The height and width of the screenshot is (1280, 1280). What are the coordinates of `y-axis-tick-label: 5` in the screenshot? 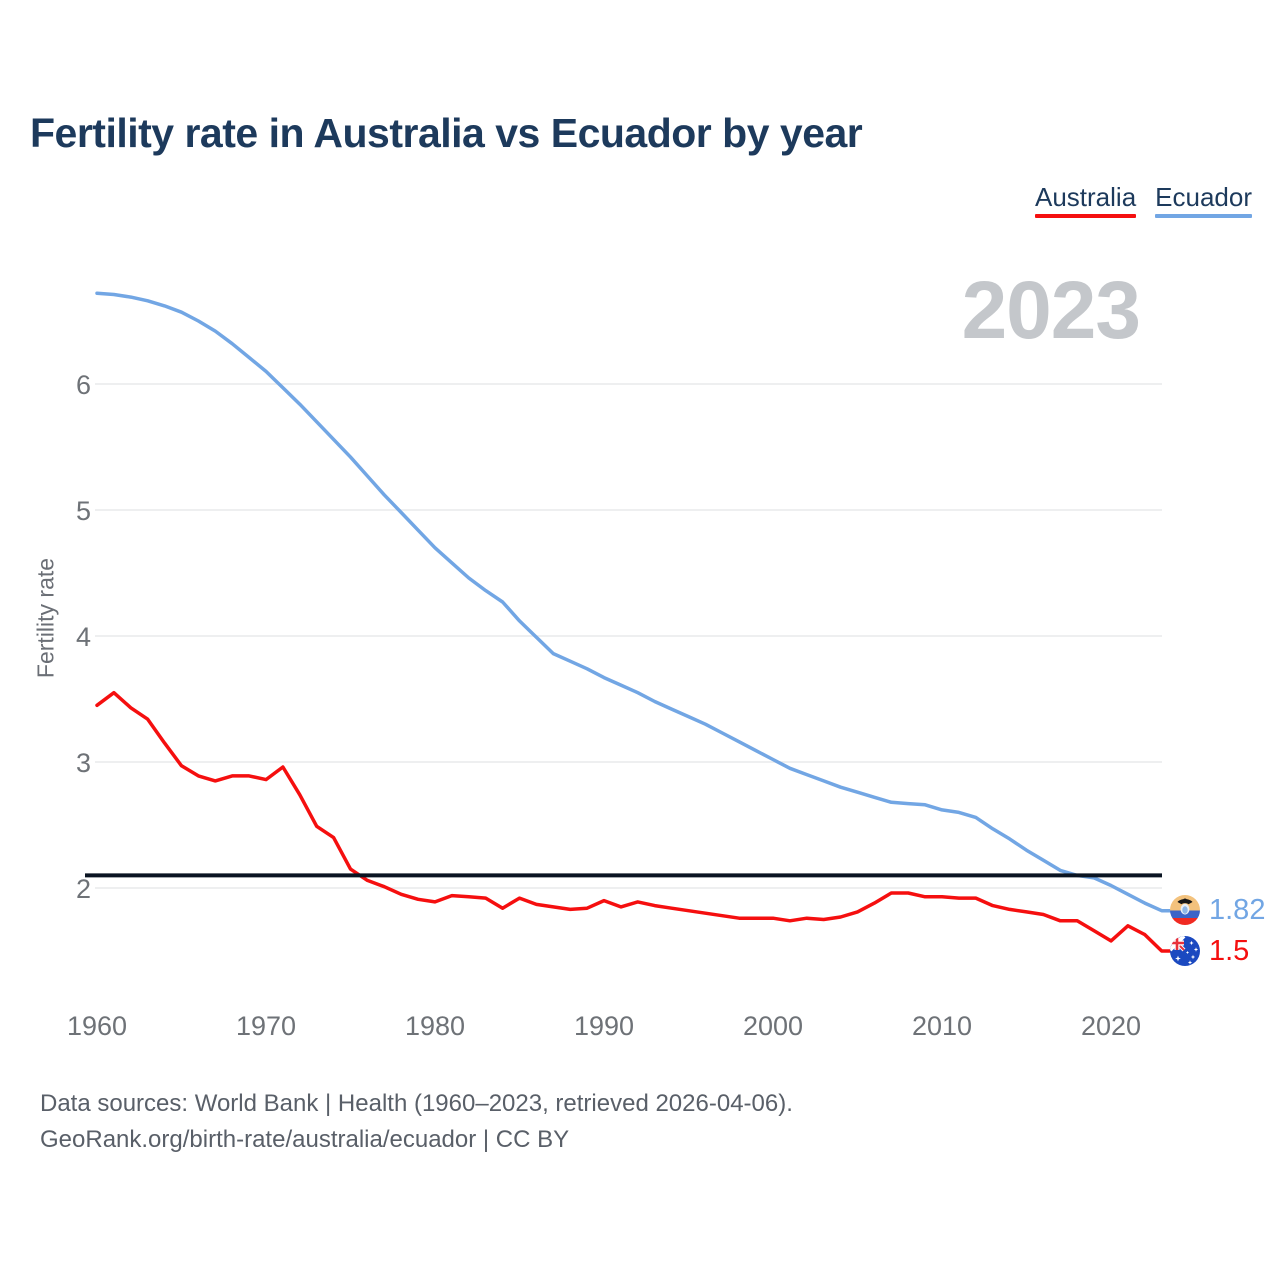 It's located at (83, 511).